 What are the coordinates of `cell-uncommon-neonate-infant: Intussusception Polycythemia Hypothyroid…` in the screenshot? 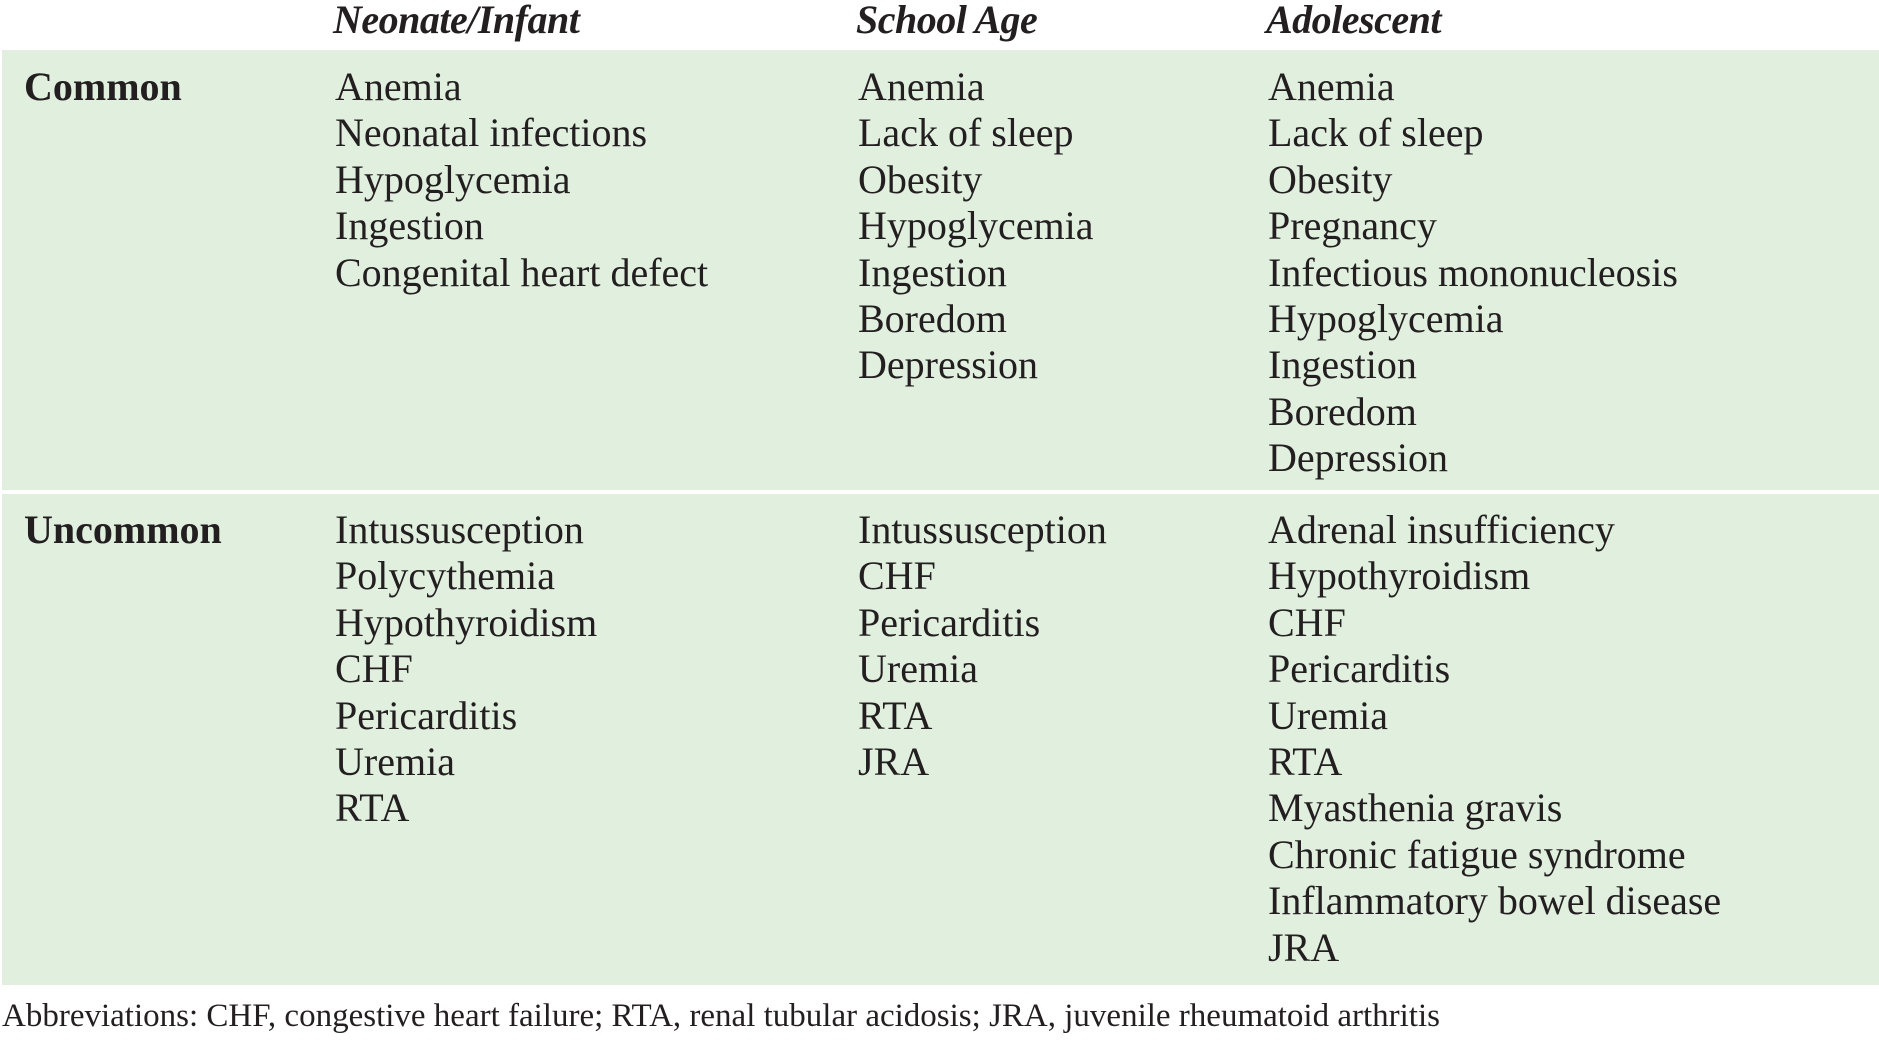 It's located at (466, 669).